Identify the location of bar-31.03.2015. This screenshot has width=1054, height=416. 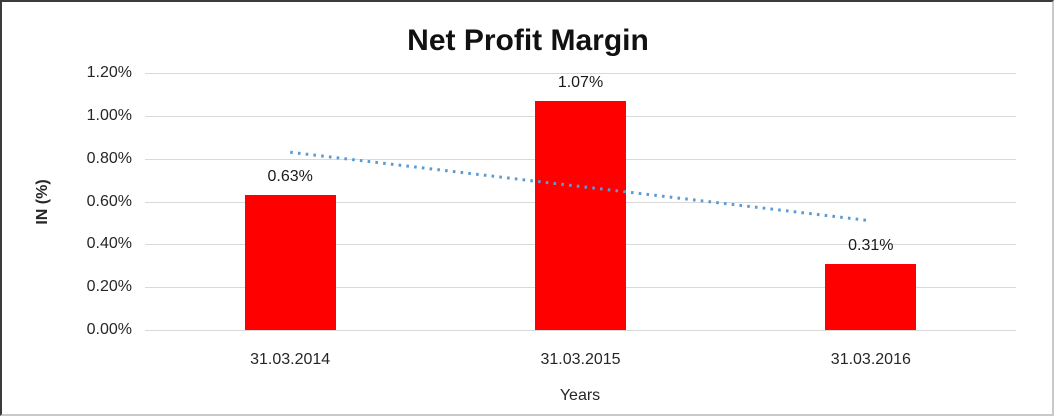
(580, 215).